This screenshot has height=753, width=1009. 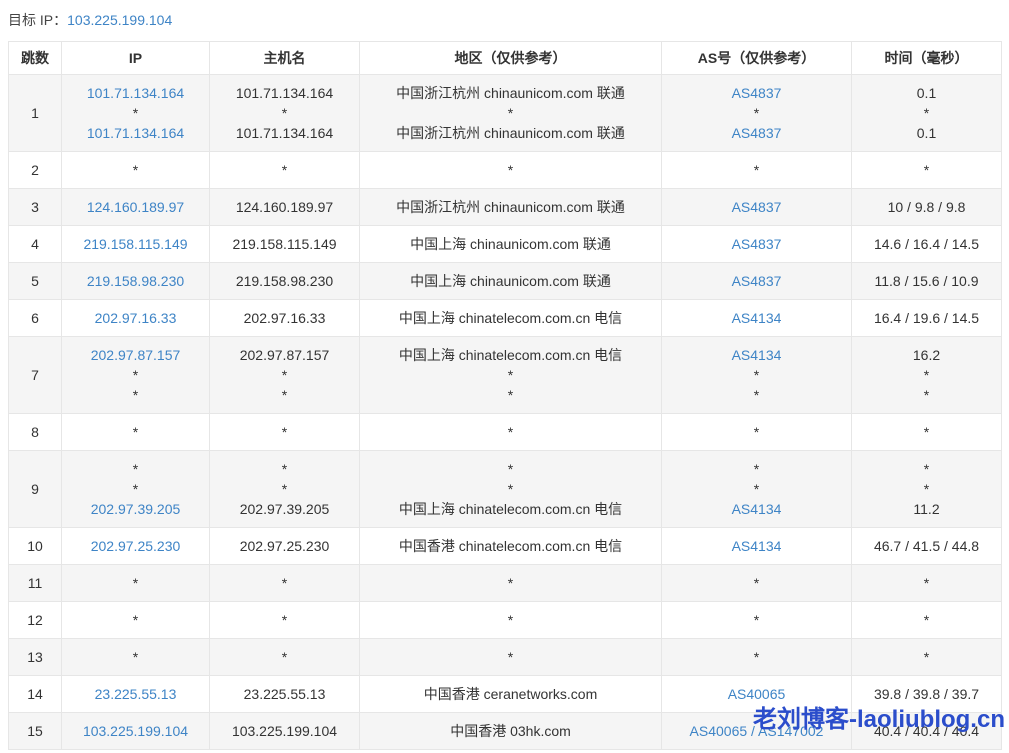 What do you see at coordinates (135, 375) in the screenshot?
I see `ip-cell: 202.97.87.157 * *` at bounding box center [135, 375].